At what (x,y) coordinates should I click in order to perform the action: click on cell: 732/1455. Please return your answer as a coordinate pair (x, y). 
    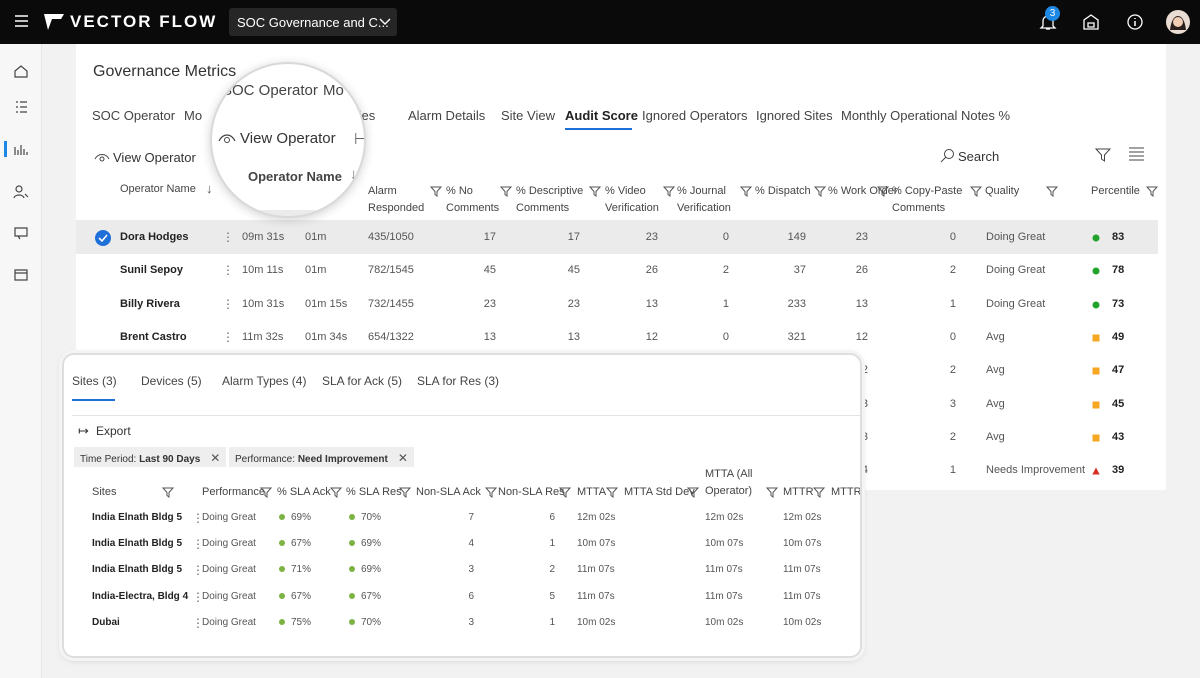
    Looking at the image, I should click on (391, 304).